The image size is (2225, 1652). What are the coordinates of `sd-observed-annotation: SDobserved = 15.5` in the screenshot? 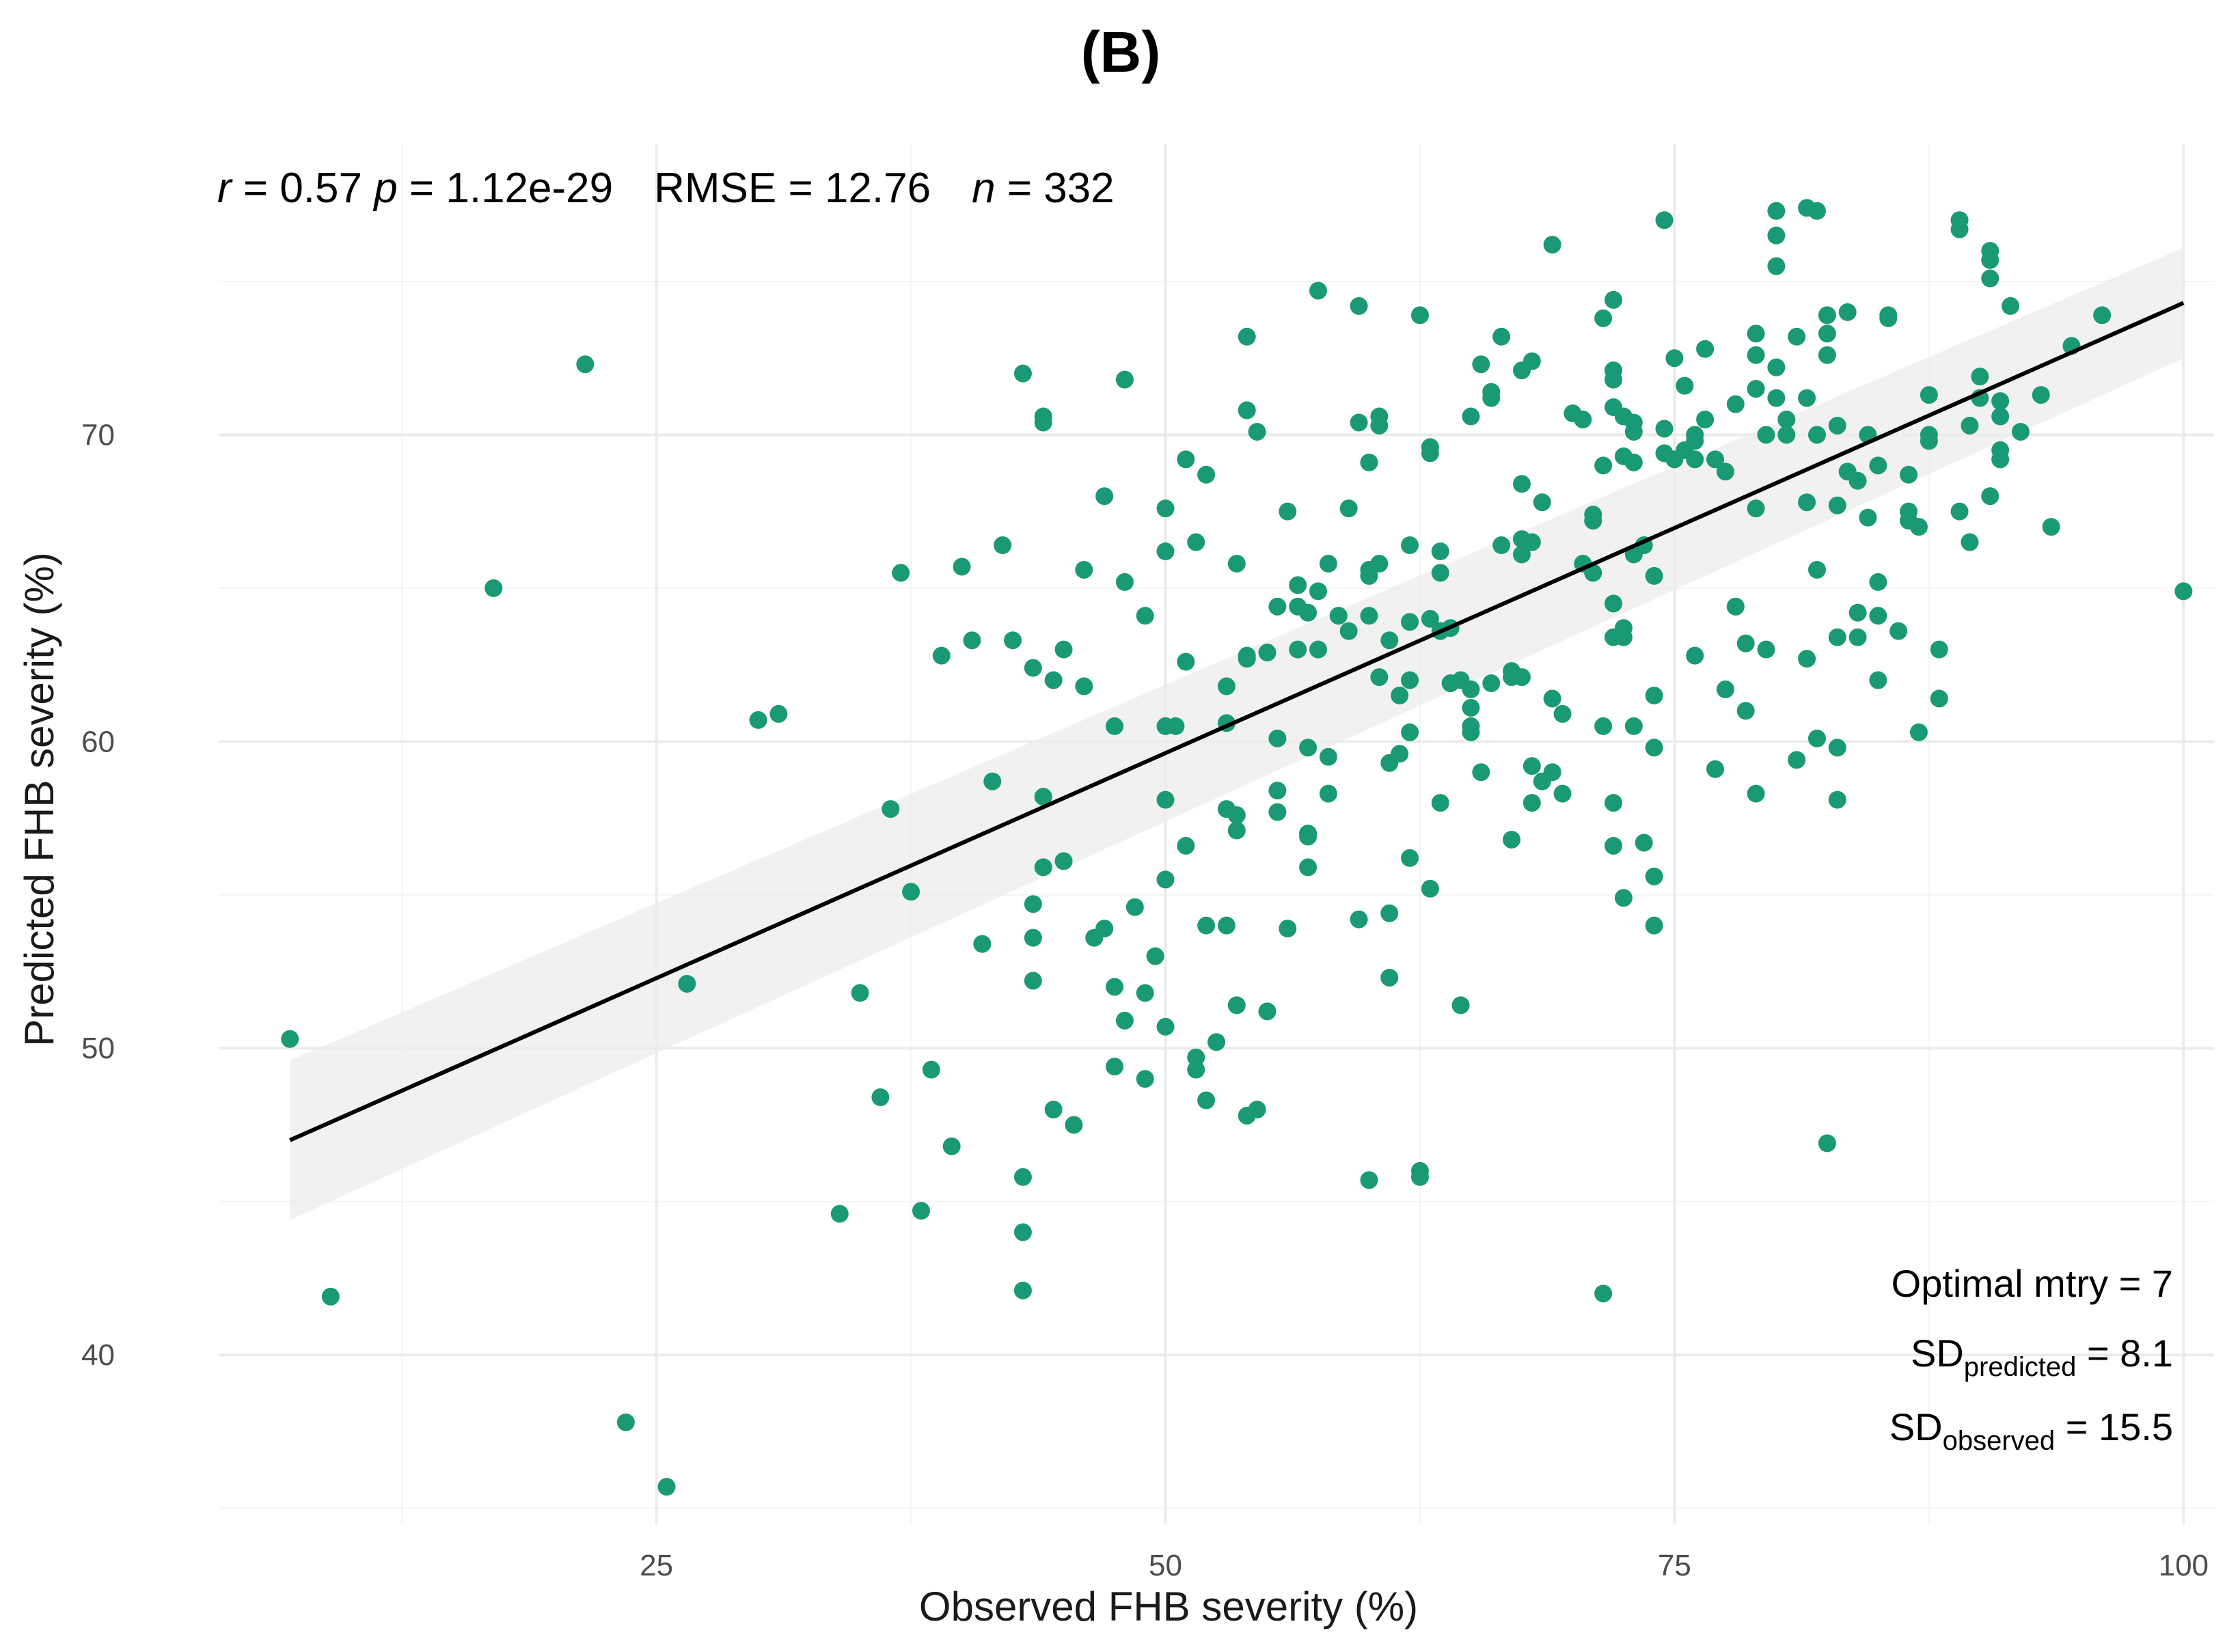 It's located at (2031, 1430).